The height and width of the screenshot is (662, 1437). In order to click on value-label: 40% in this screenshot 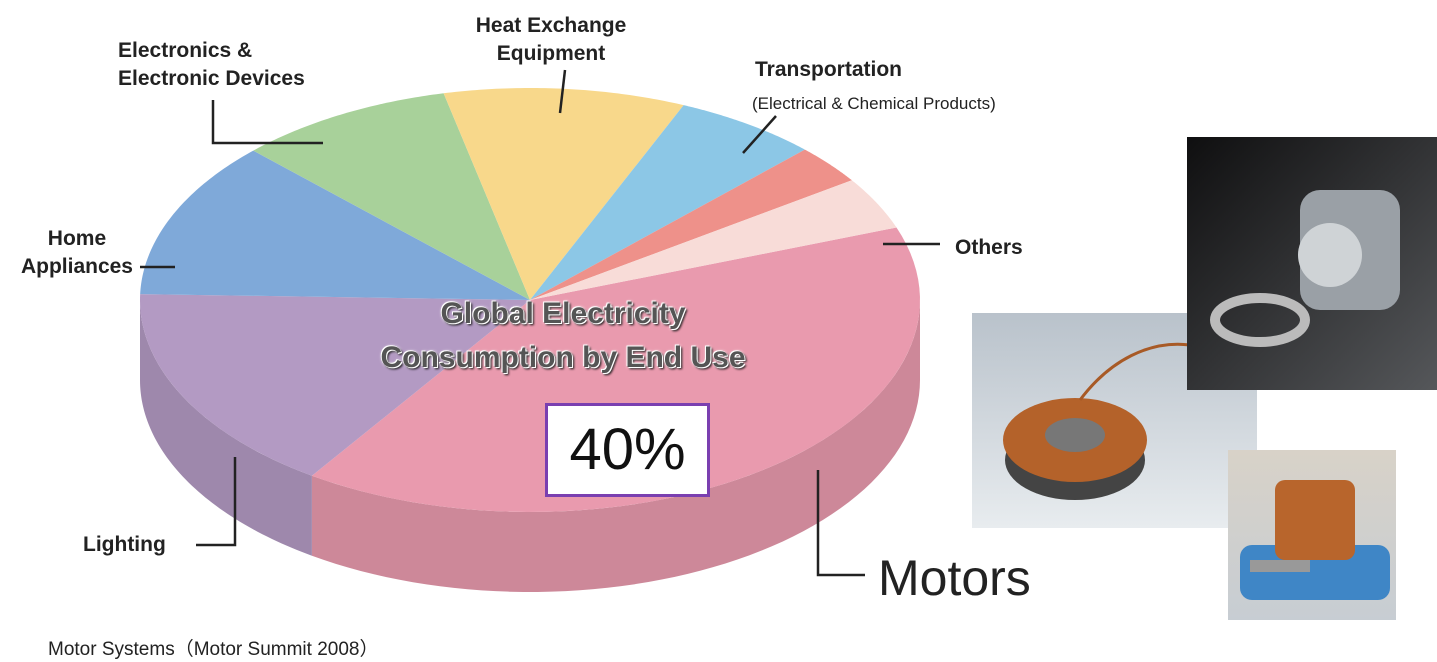, I will do `click(627, 450)`.